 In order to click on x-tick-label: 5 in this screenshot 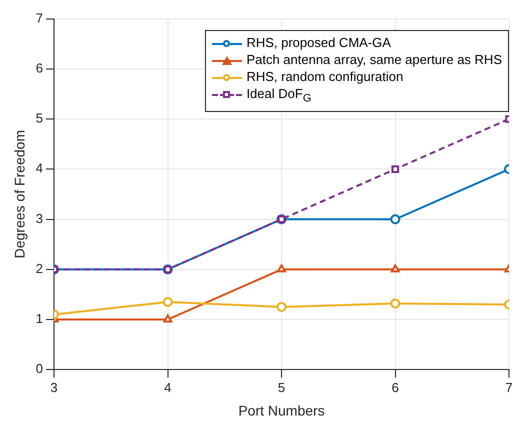, I will do `click(282, 387)`.